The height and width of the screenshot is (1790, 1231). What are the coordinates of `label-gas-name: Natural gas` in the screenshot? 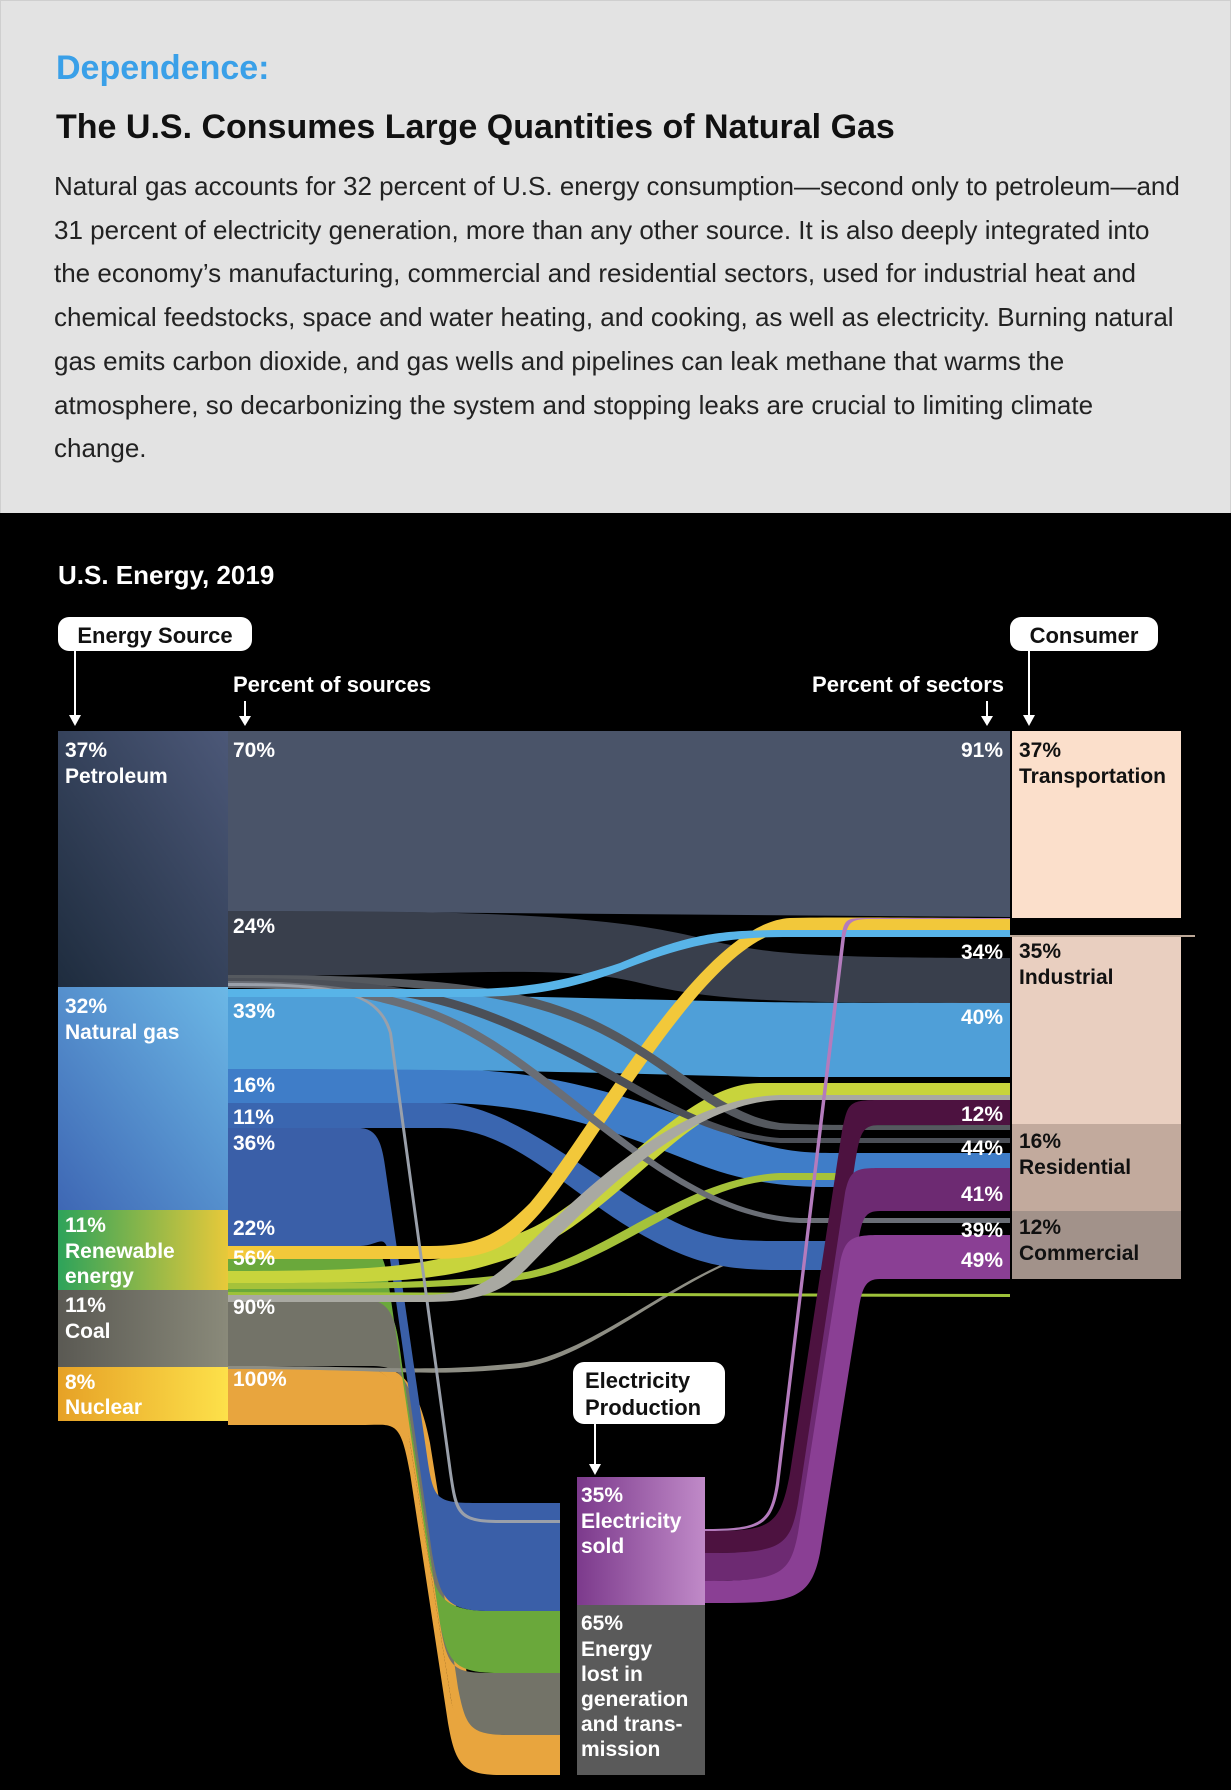 It's located at (122, 1032).